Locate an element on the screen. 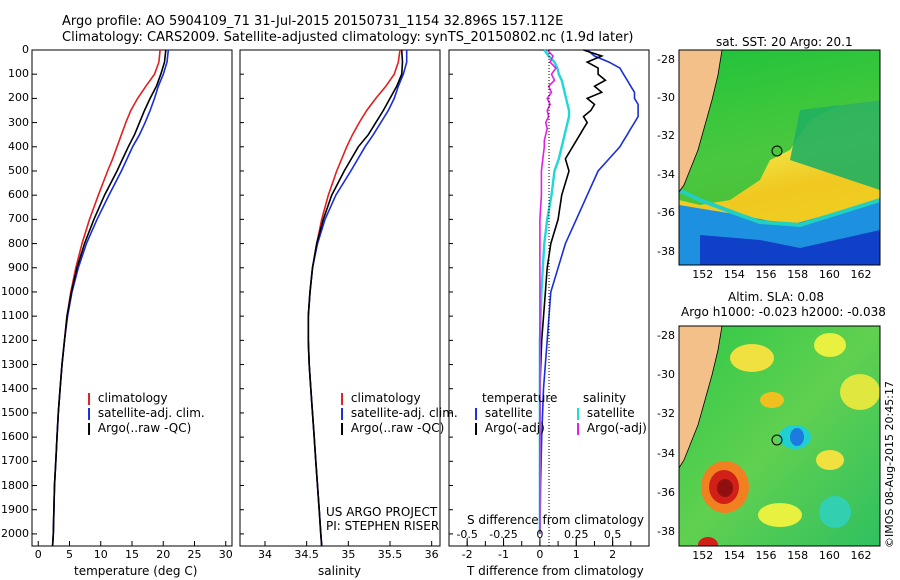 Image resolution: width=900 pixels, height=580 pixels. legend-s-satellite: ❙ satellite is located at coordinates (604, 413).